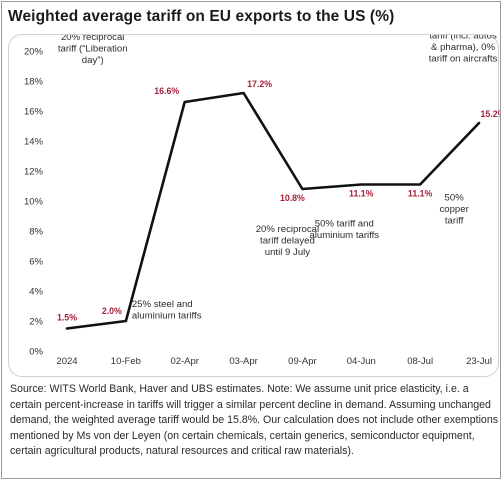 The height and width of the screenshot is (482, 504). I want to click on data-label: 10.8%, so click(292, 198).